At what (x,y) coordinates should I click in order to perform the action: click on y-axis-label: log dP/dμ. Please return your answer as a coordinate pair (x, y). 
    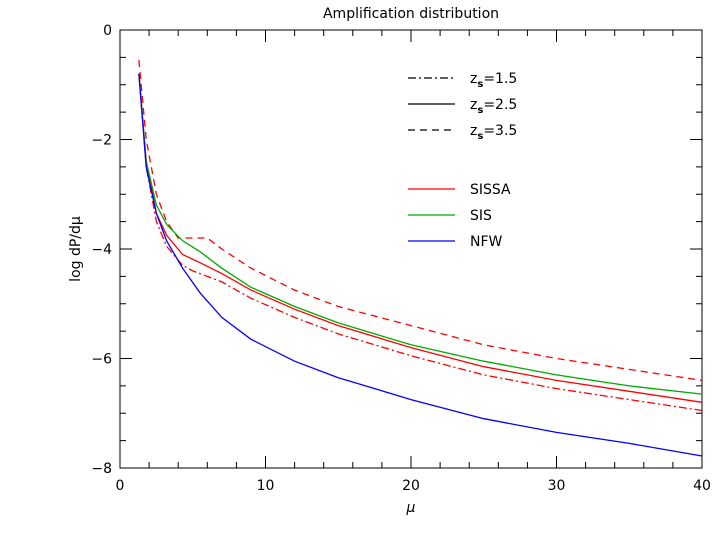
    Looking at the image, I should click on (76, 249).